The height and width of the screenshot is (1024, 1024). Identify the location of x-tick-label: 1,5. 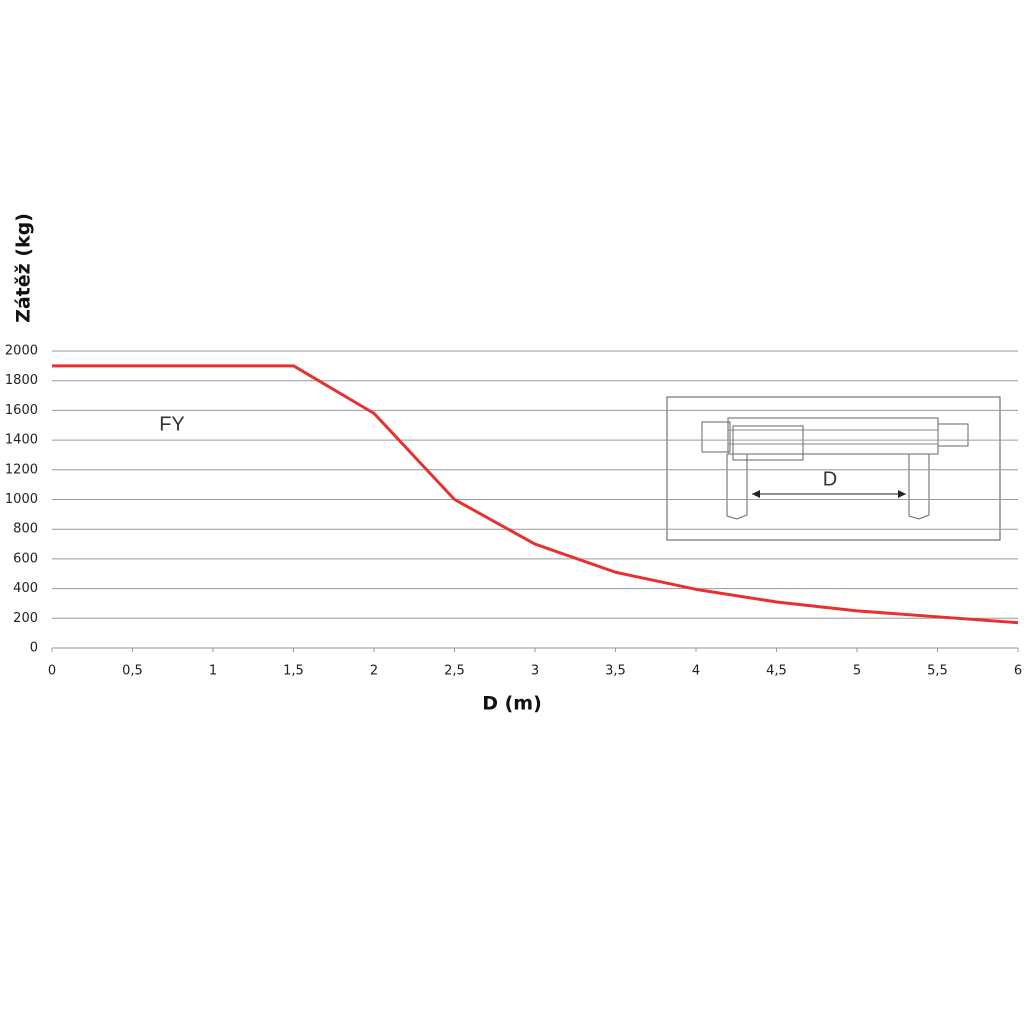
(293, 671).